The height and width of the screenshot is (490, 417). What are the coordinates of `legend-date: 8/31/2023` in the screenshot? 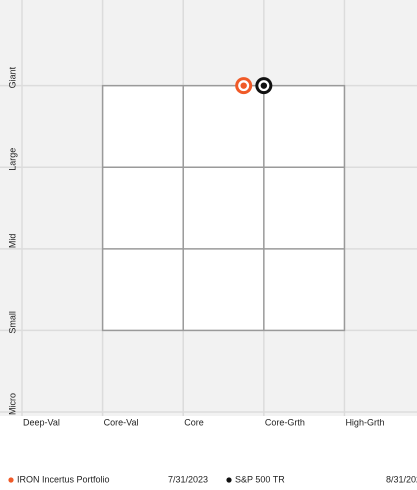 It's located at (401, 479).